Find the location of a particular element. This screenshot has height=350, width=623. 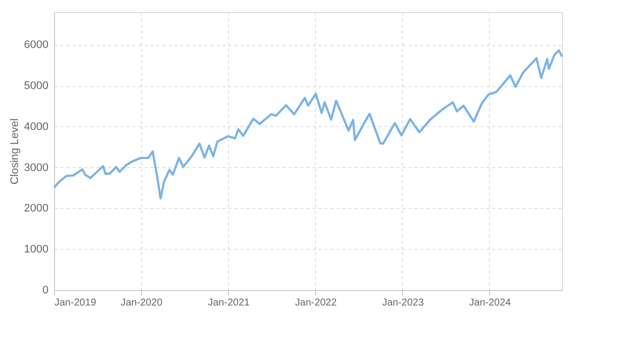

y-axis-title: Closing Level is located at coordinates (15, 151).